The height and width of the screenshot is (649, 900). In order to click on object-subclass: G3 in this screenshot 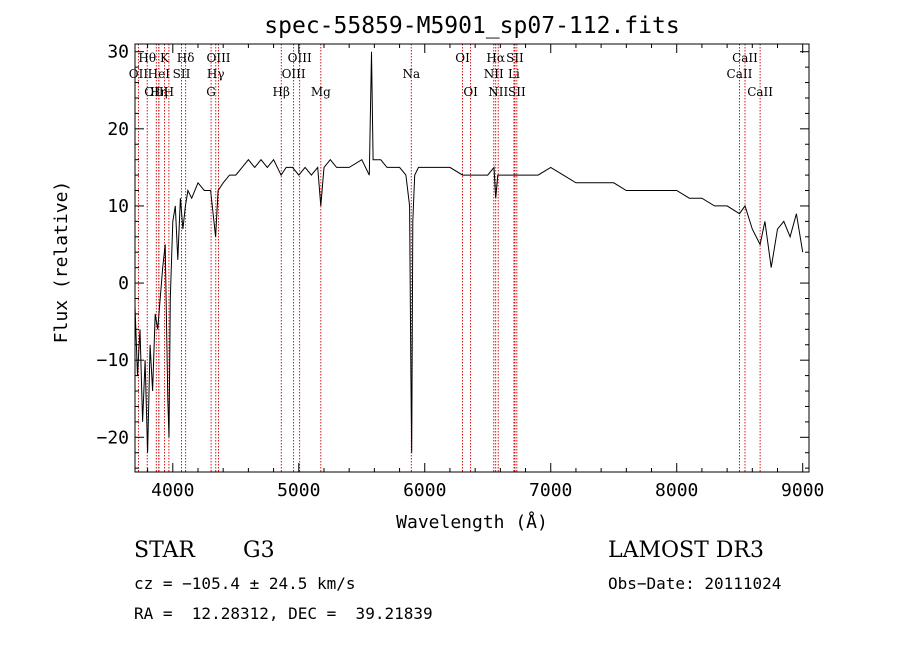, I will do `click(259, 550)`.